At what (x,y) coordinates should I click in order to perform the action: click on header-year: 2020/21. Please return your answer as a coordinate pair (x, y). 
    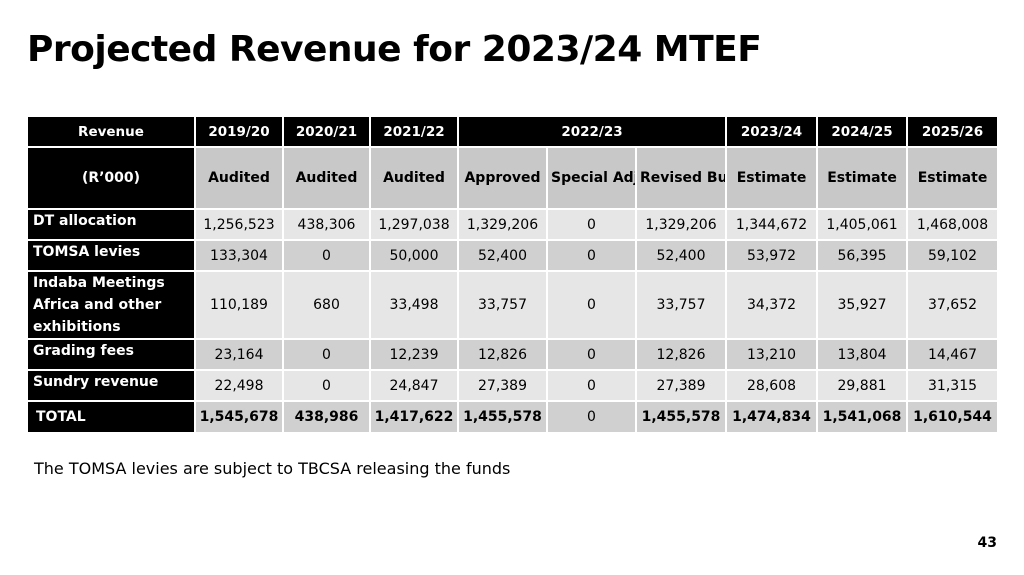
    Looking at the image, I should click on (326, 131).